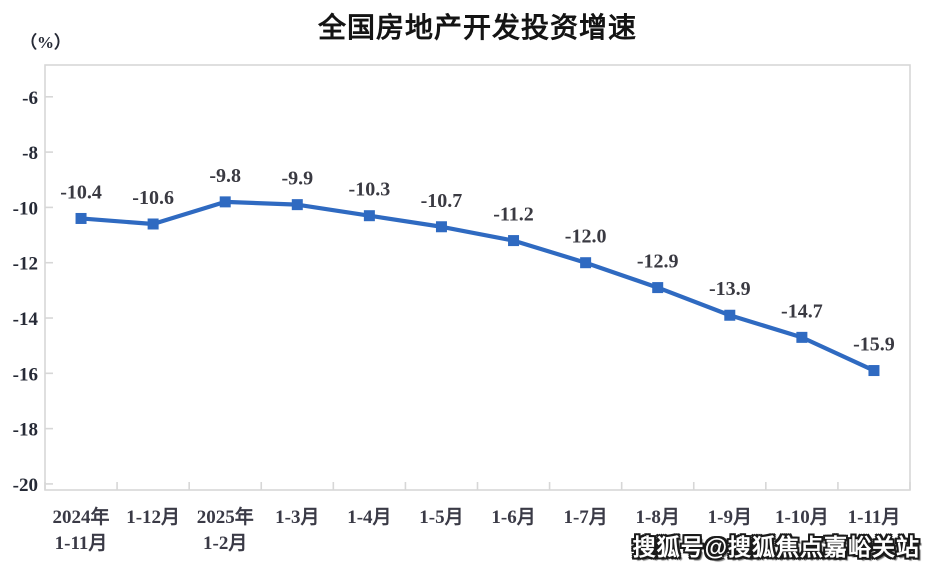 Image resolution: width=925 pixels, height=565 pixels. I want to click on data-point-label: -11.2, so click(513, 215).